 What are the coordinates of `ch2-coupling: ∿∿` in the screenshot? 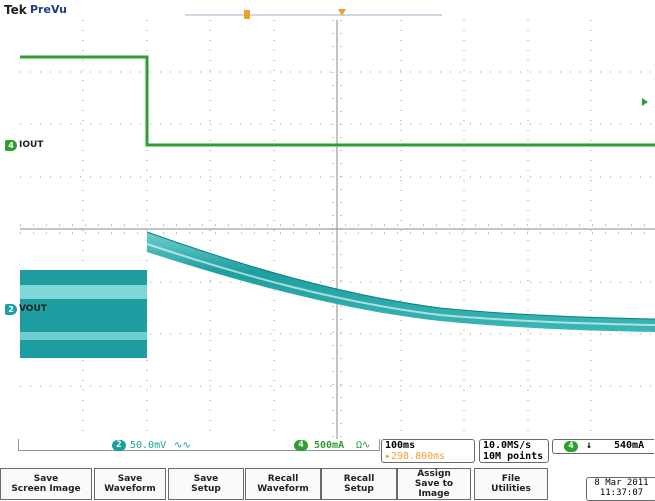 It's located at (182, 445).